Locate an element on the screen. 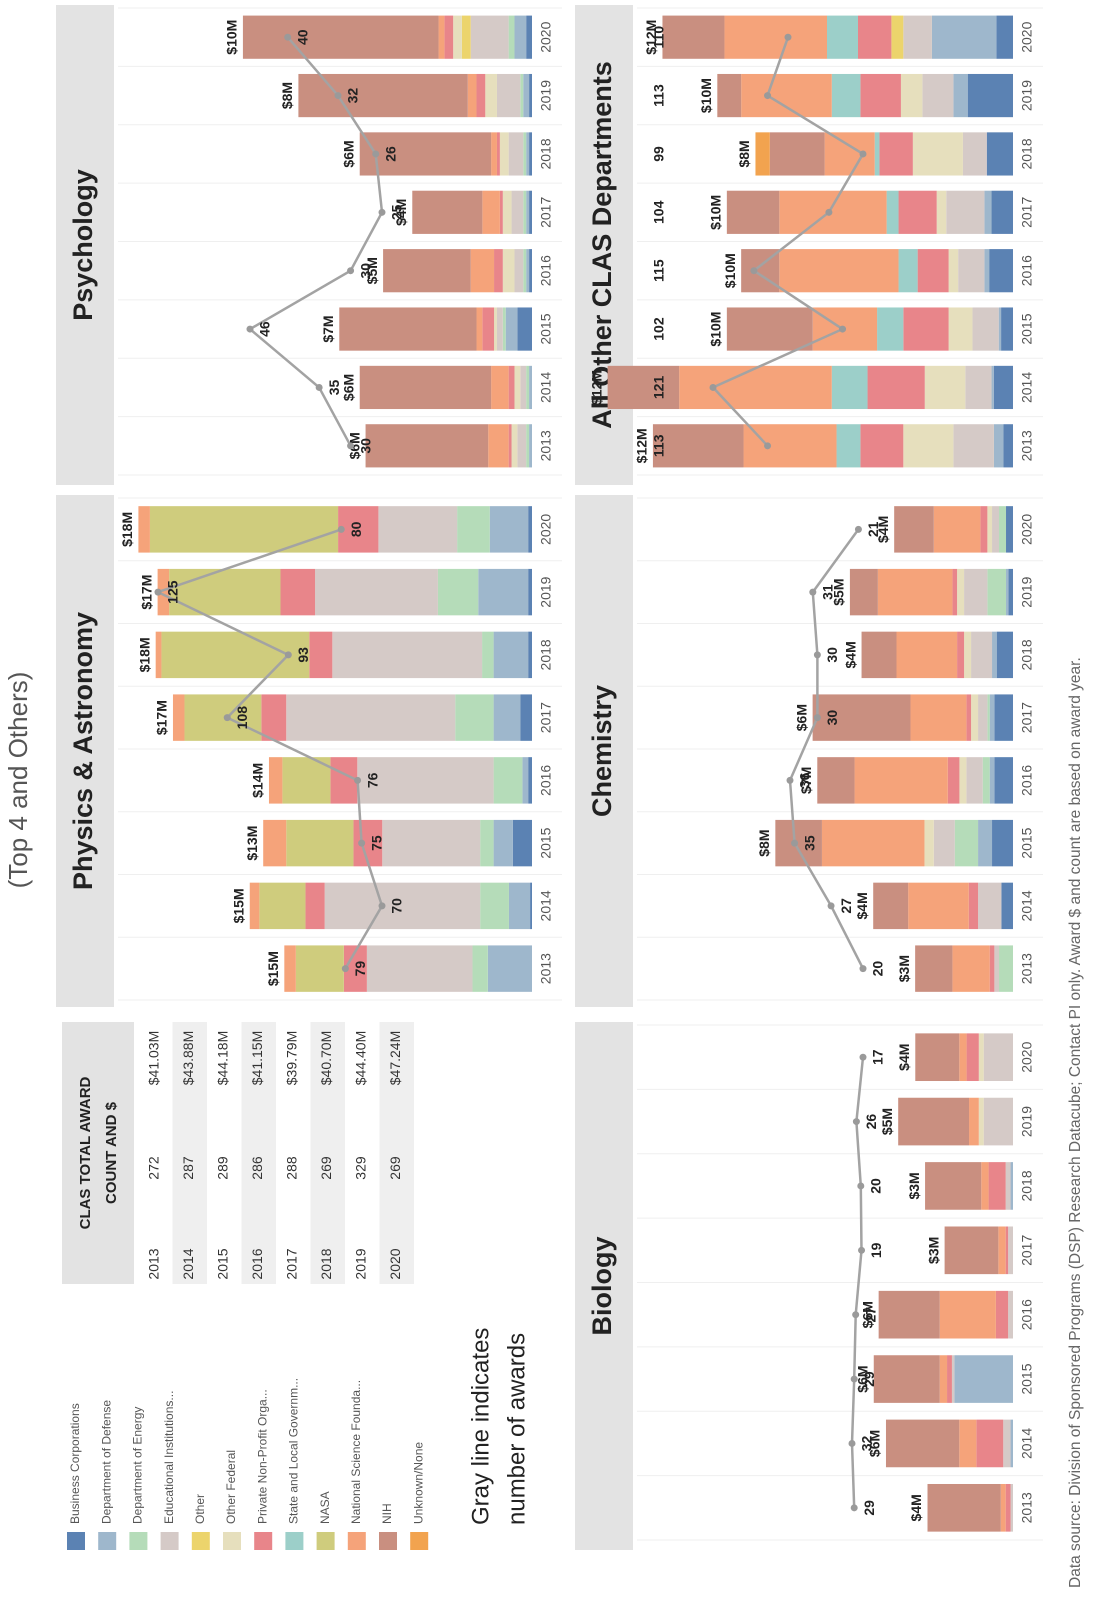 The image size is (1113, 1602). award-count-label: 36 is located at coordinates (805, 780).